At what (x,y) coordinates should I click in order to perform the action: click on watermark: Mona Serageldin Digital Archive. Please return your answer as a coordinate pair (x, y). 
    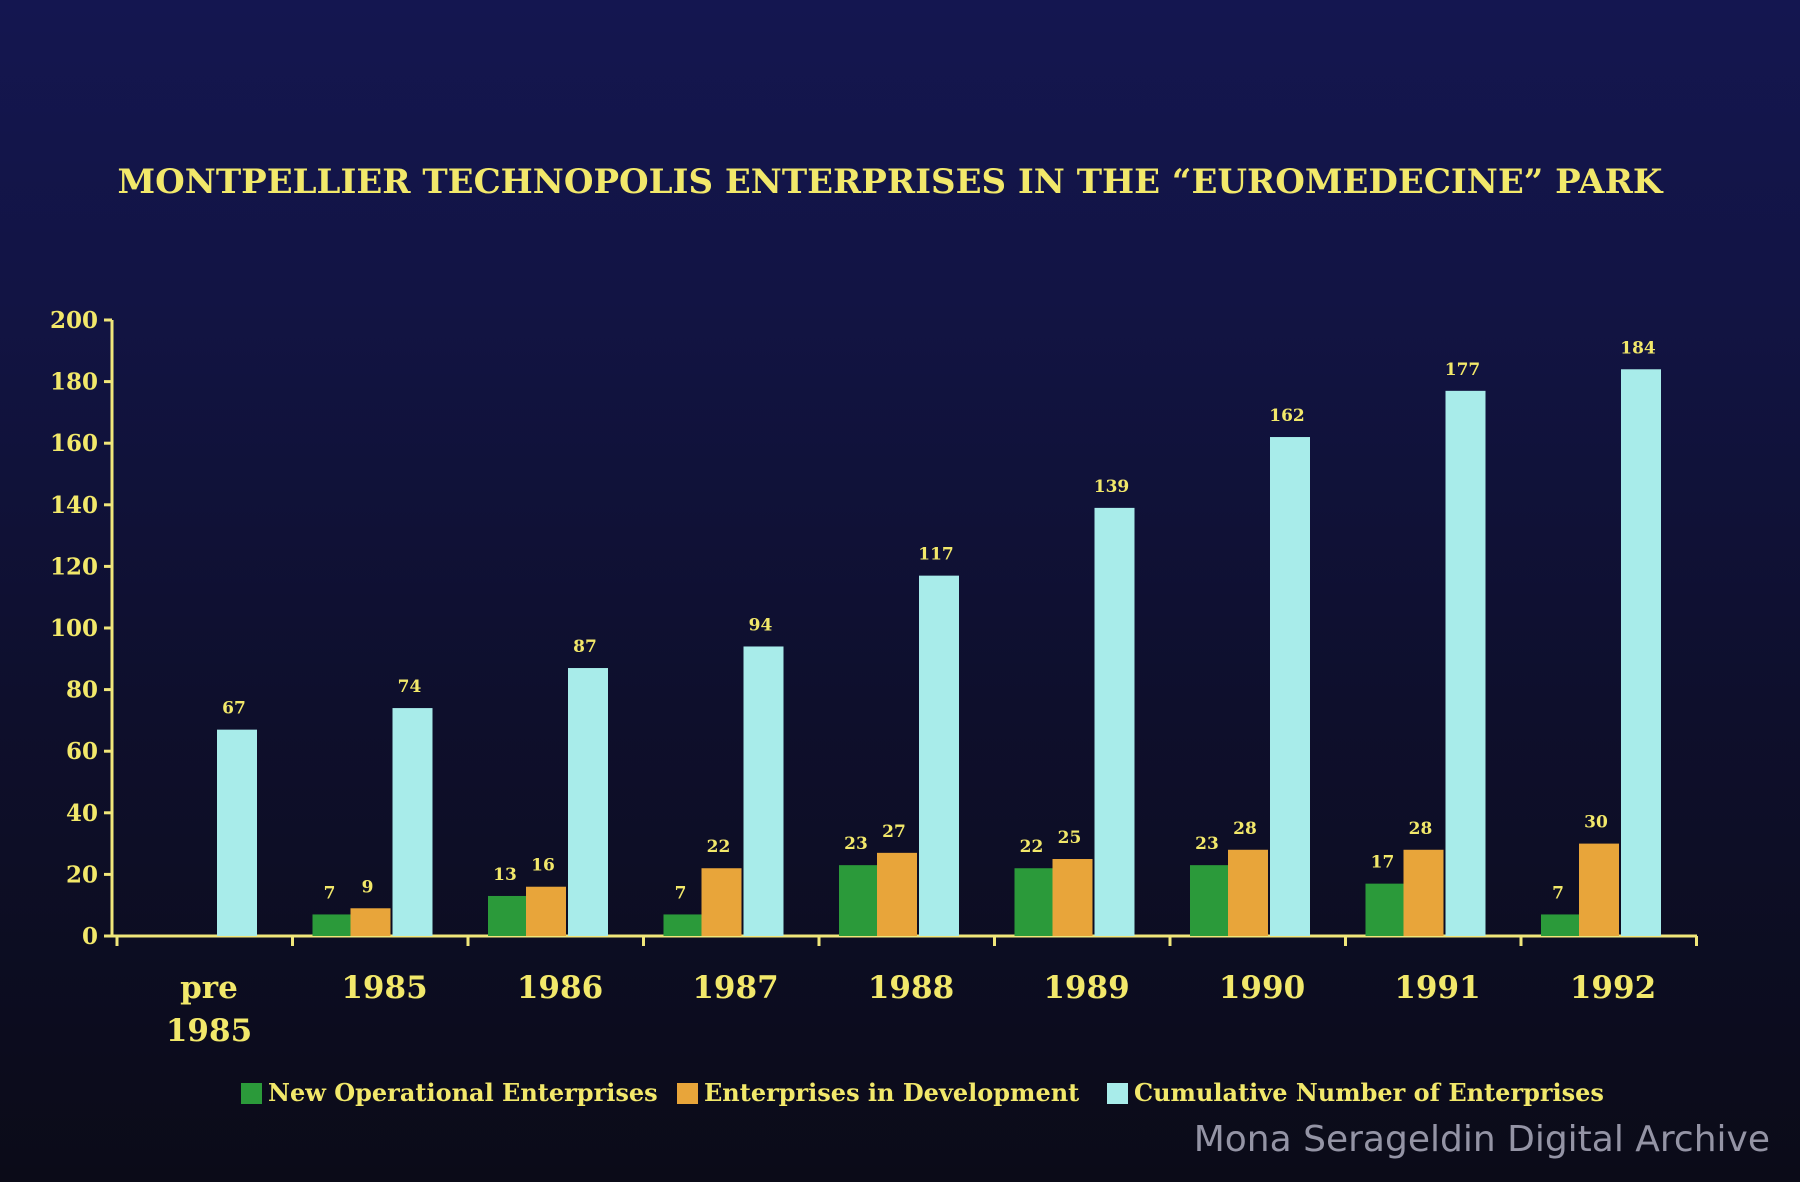
    Looking at the image, I should click on (1481, 1139).